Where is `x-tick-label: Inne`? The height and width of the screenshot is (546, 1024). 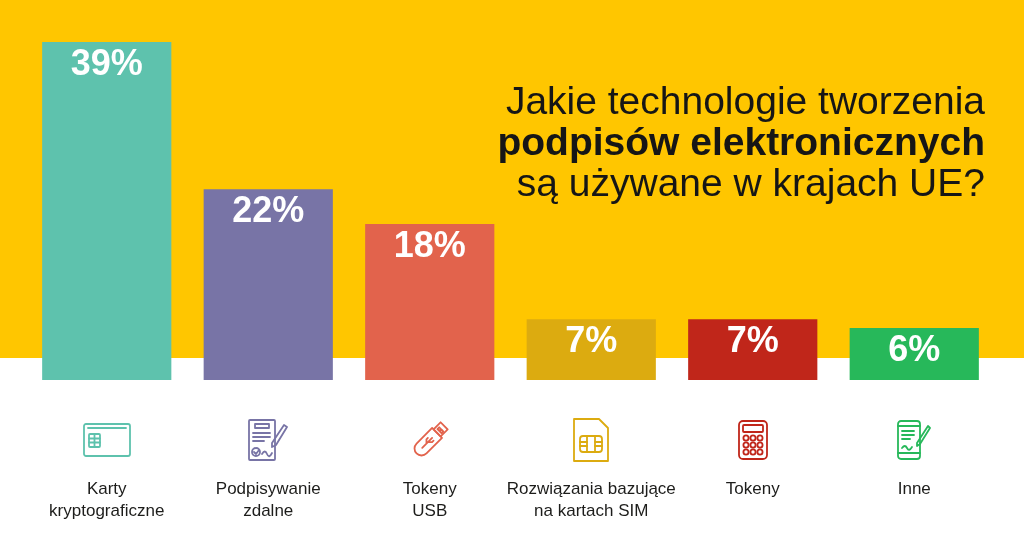
x-tick-label: Inne is located at coordinates (914, 488).